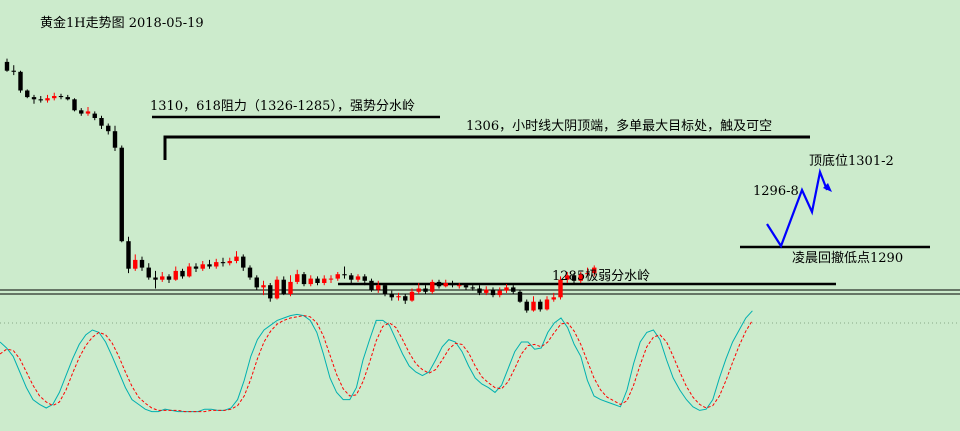 The image size is (960, 431). I want to click on annotation-weak-divide: 1285极弱分水岭, so click(601, 276).